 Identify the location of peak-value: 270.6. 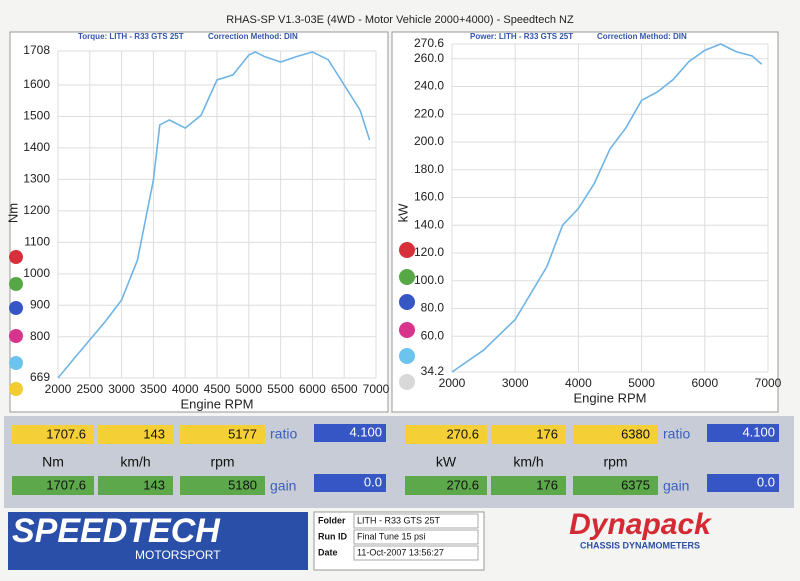
(462, 433).